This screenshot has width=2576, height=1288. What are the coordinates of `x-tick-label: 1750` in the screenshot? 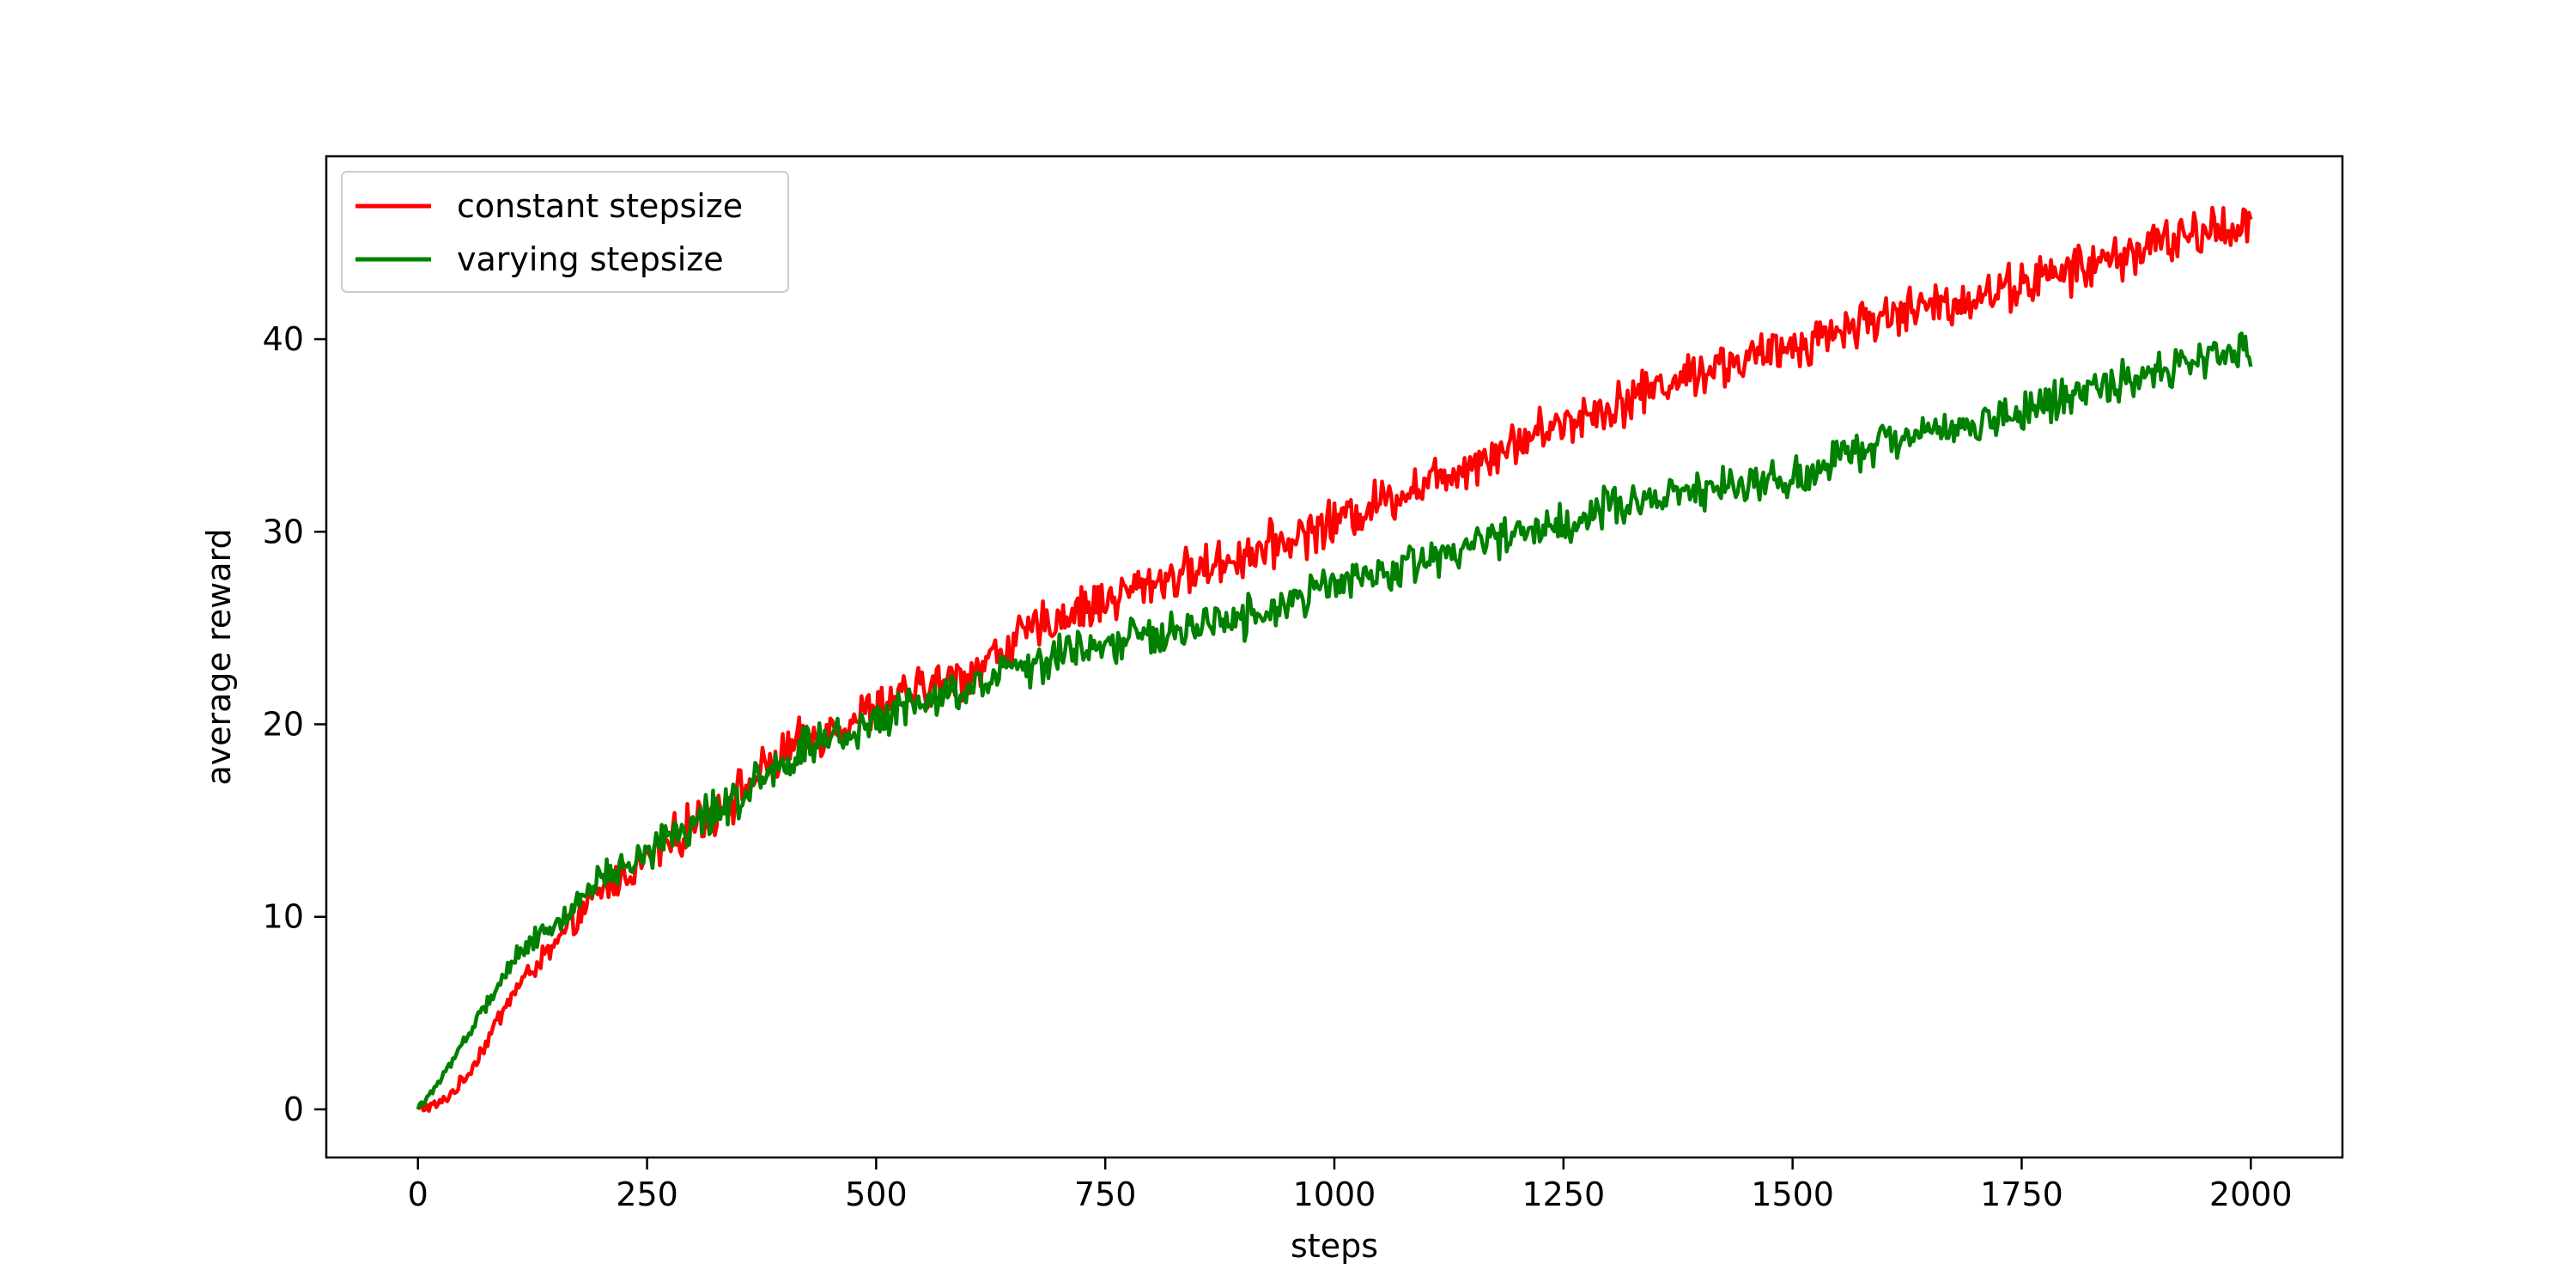 It's located at (2021, 1195).